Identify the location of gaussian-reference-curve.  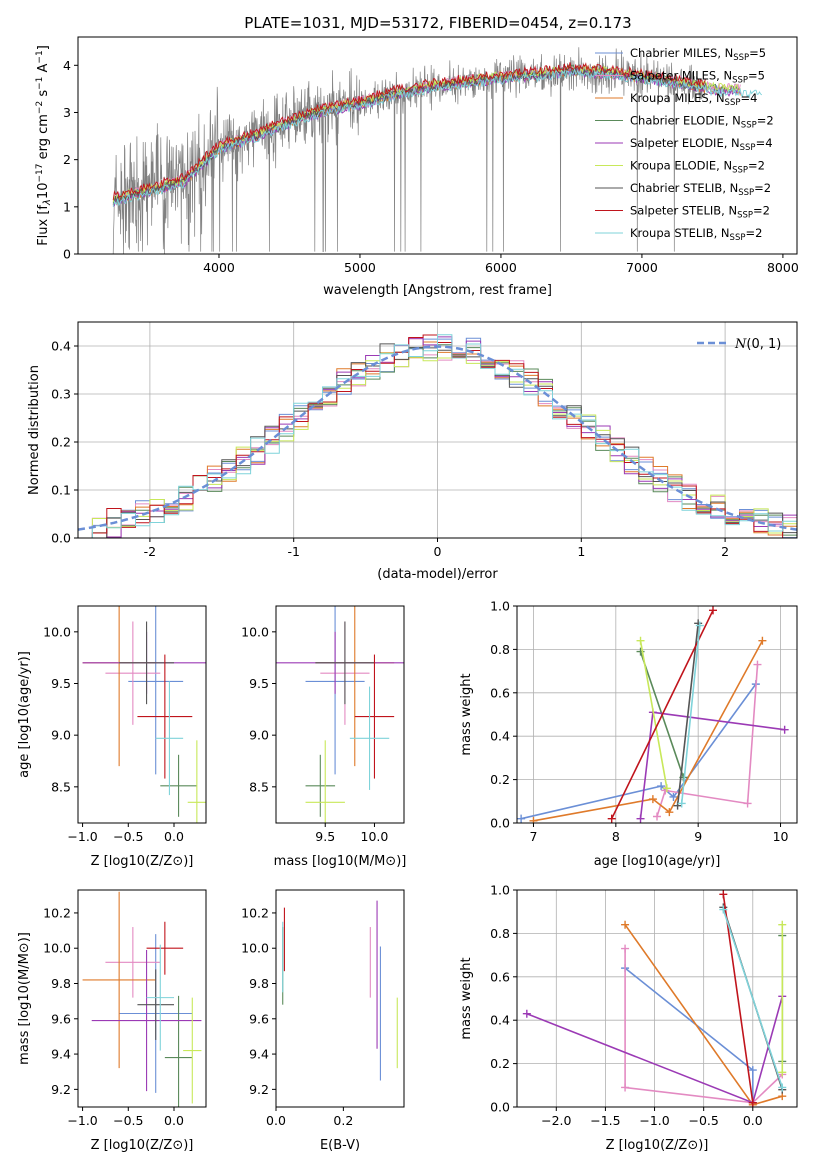
(437, 438).